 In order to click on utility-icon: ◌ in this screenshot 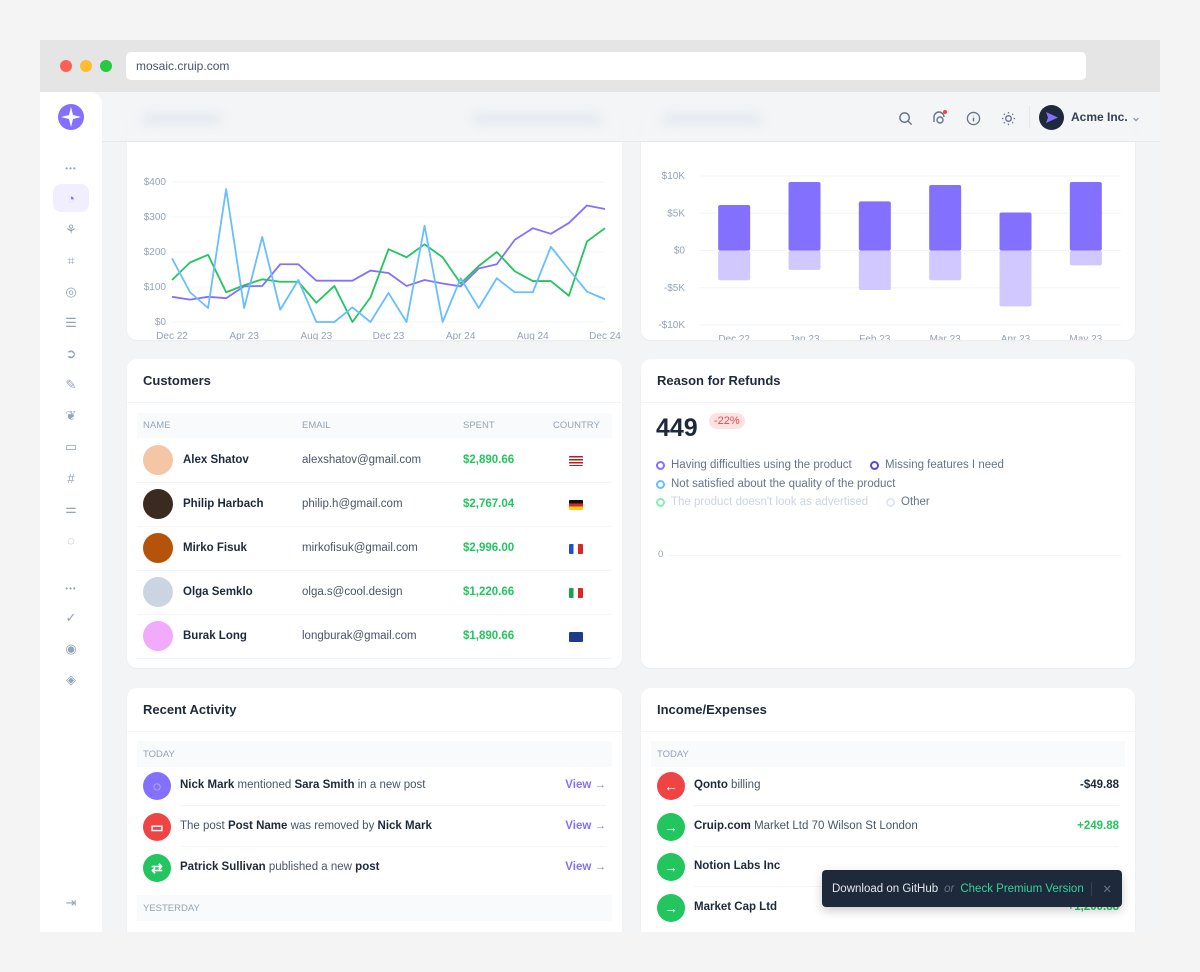, I will do `click(71, 540)`.